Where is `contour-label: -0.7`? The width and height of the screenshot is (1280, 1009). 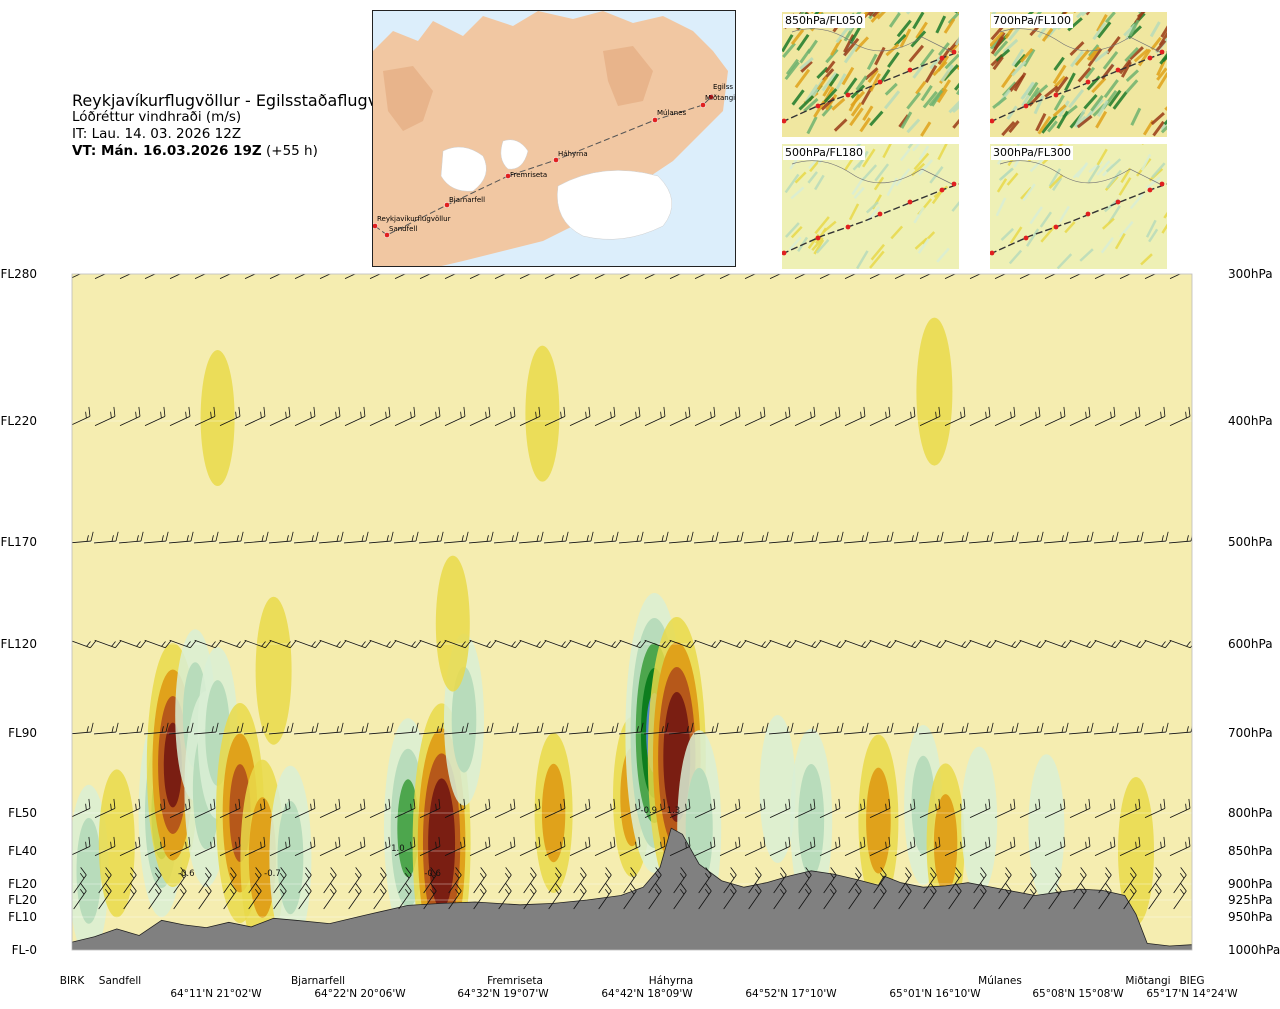
contour-label: -0.7 is located at coordinates (272, 874).